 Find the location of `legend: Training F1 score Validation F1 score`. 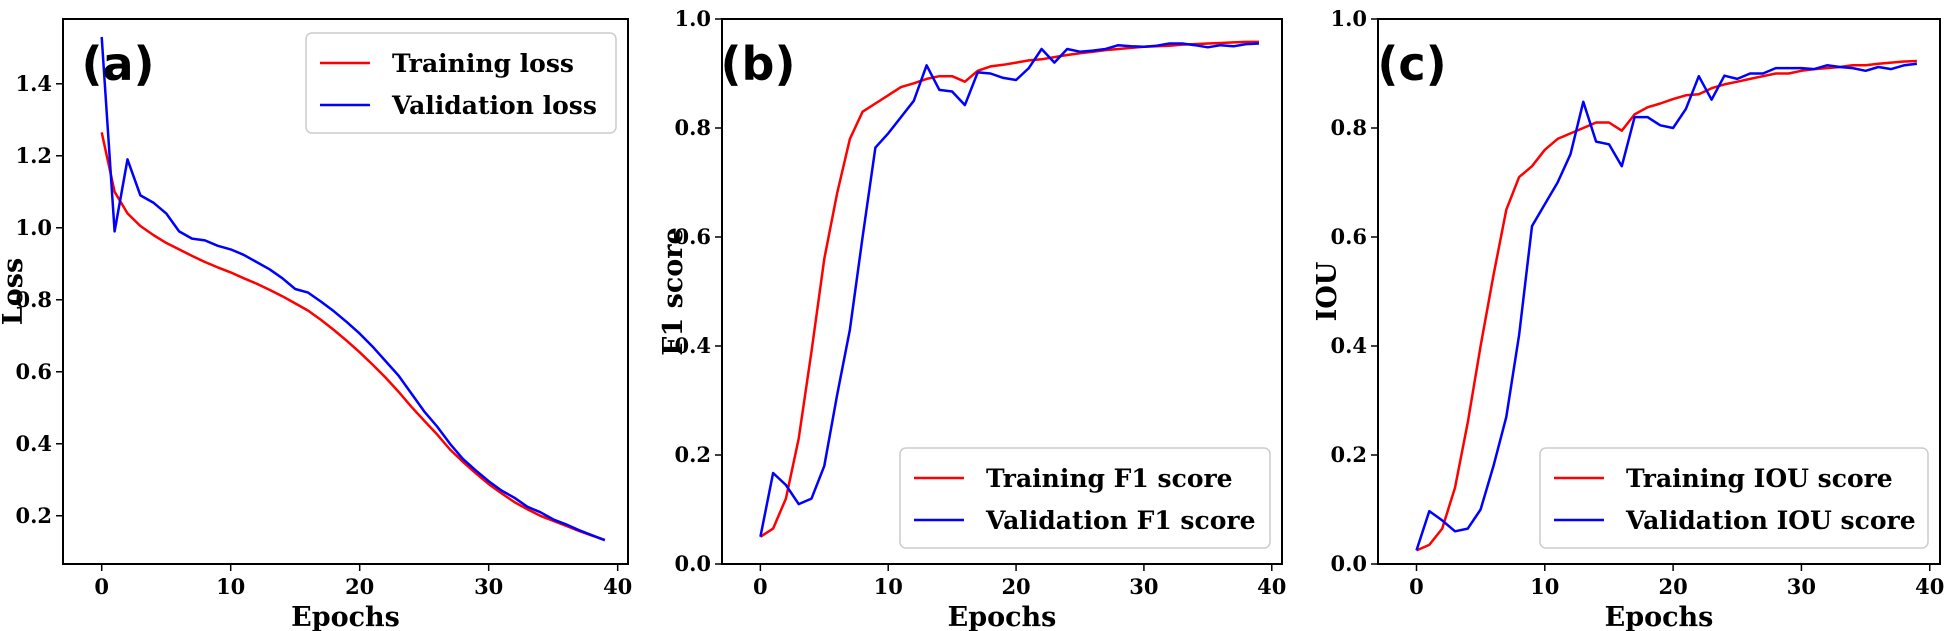

legend: Training F1 score Validation F1 score is located at coordinates (1085, 498).